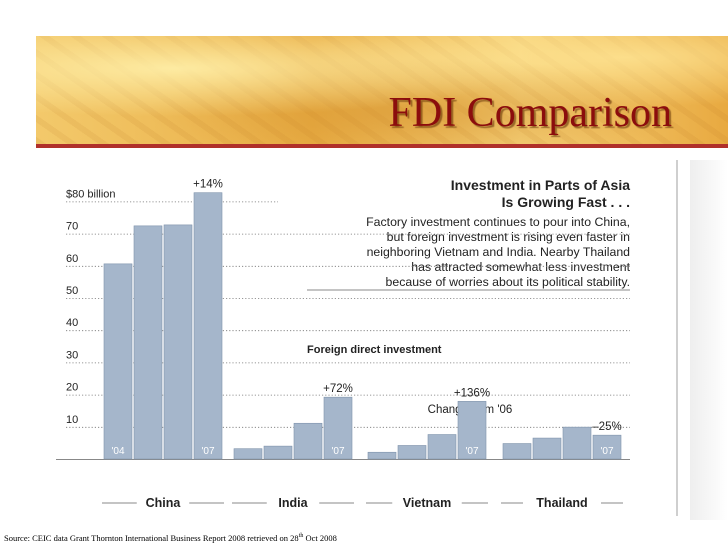  I want to click on slide-title: FDI Comparison, so click(530, 113).